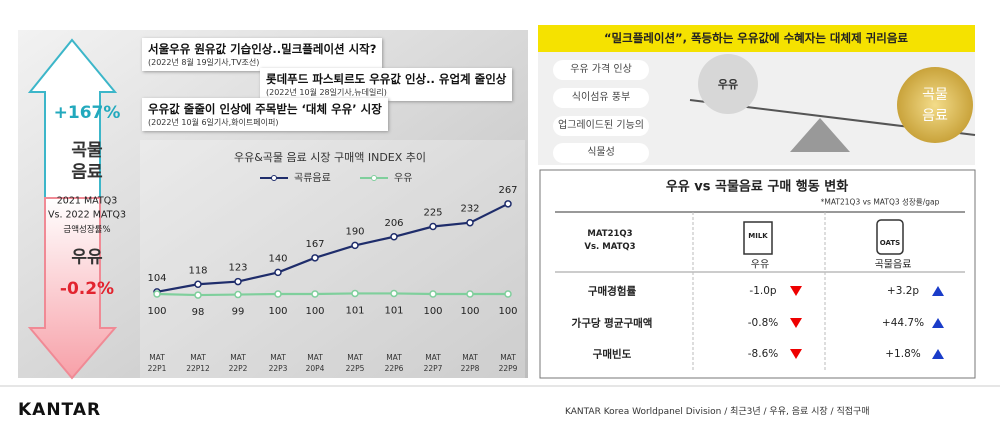 This screenshot has height=431, width=1000. Describe the element at coordinates (470, 363) in the screenshot. I see `x-tick-label: MAT 22P8` at that location.